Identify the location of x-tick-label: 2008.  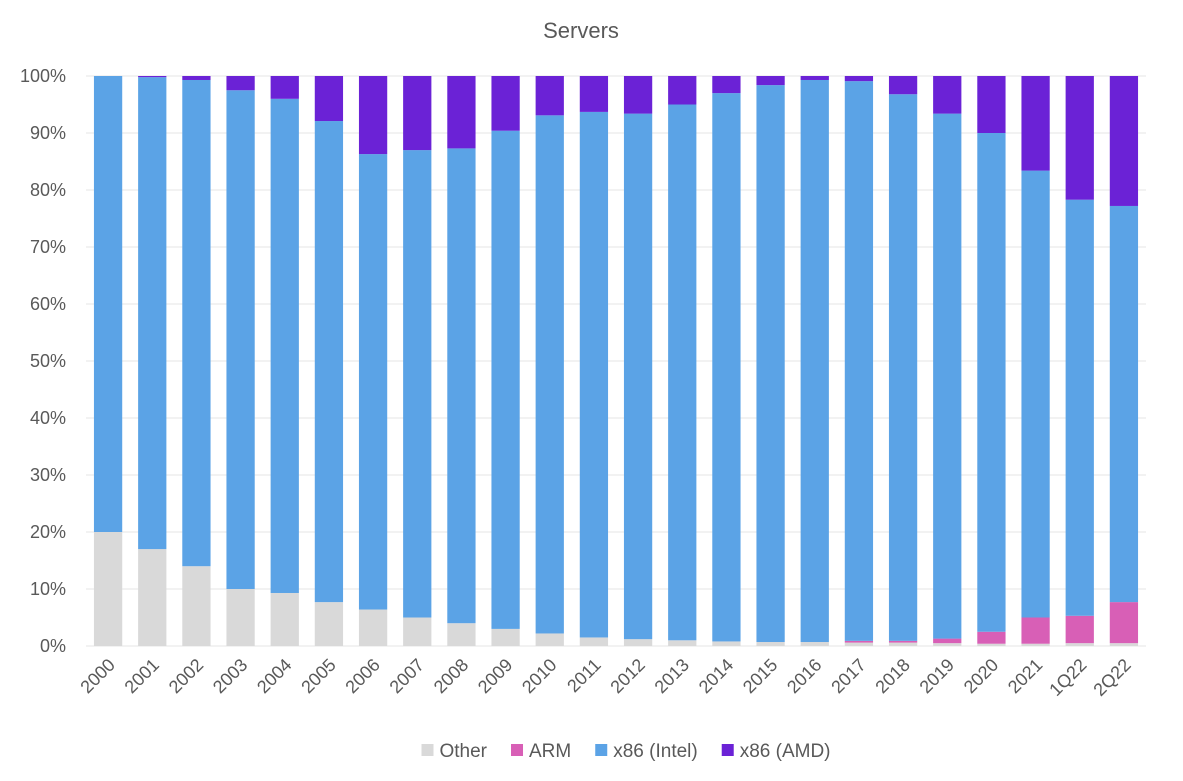
(451, 676).